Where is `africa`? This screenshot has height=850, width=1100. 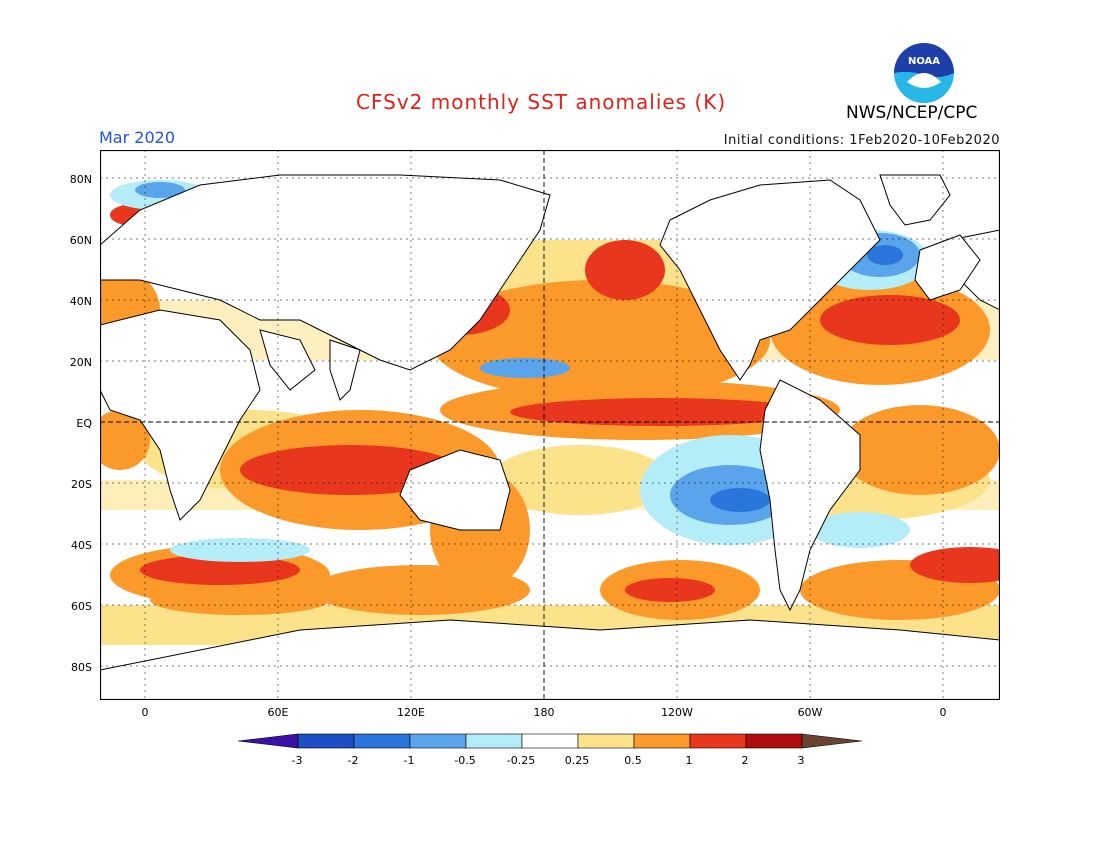 africa is located at coordinates (180, 415).